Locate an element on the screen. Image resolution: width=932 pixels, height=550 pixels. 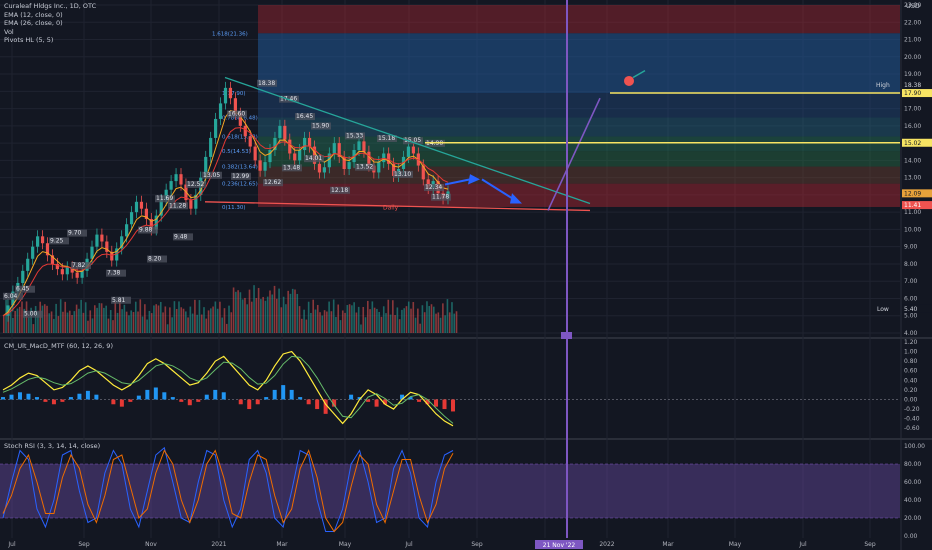
pivot-label: 12.18 is located at coordinates (339, 190).